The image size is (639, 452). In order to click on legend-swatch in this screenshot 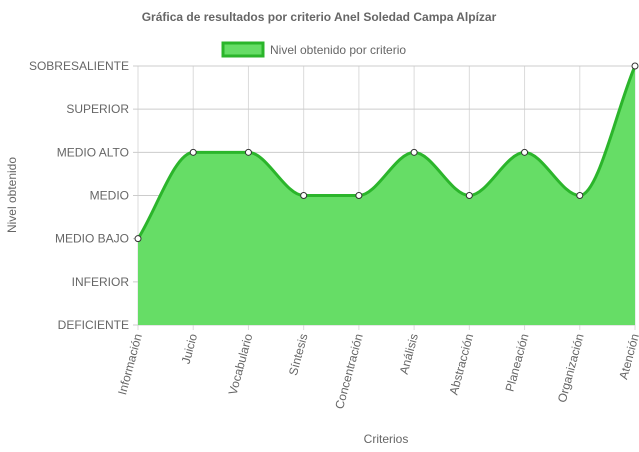, I will do `click(243, 49)`.